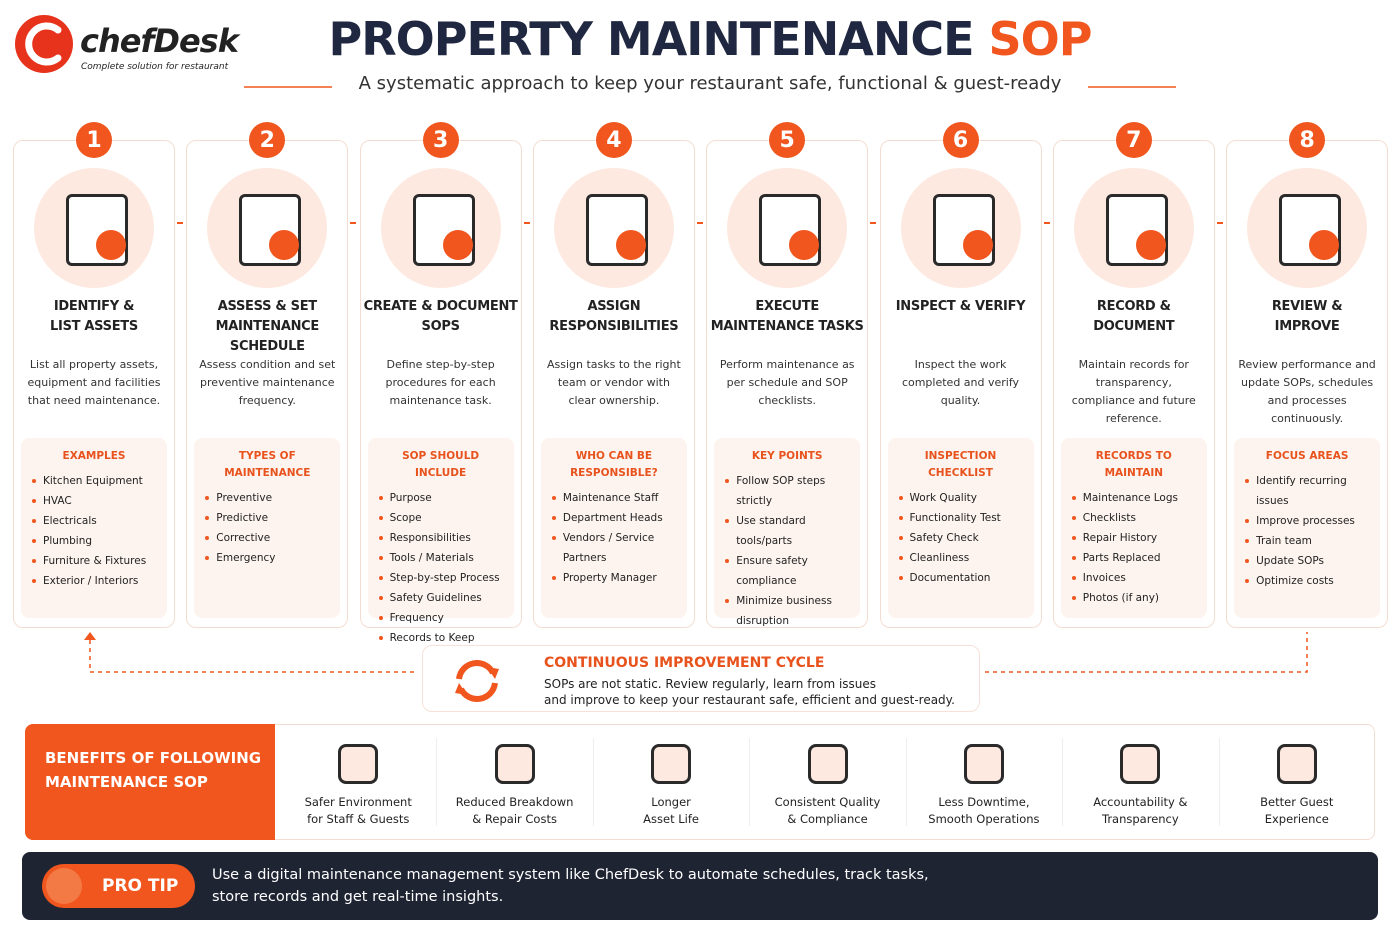 This screenshot has width=1400, height=934. I want to click on step-number: 1, so click(94, 140).